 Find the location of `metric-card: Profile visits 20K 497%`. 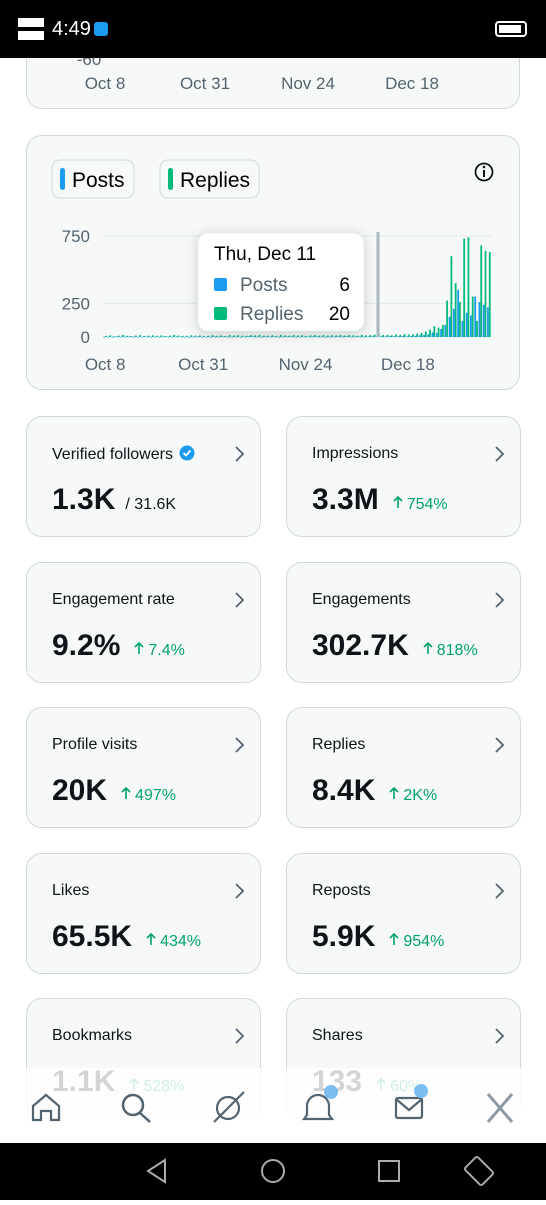

metric-card: Profile visits 20K 497% is located at coordinates (143, 767).